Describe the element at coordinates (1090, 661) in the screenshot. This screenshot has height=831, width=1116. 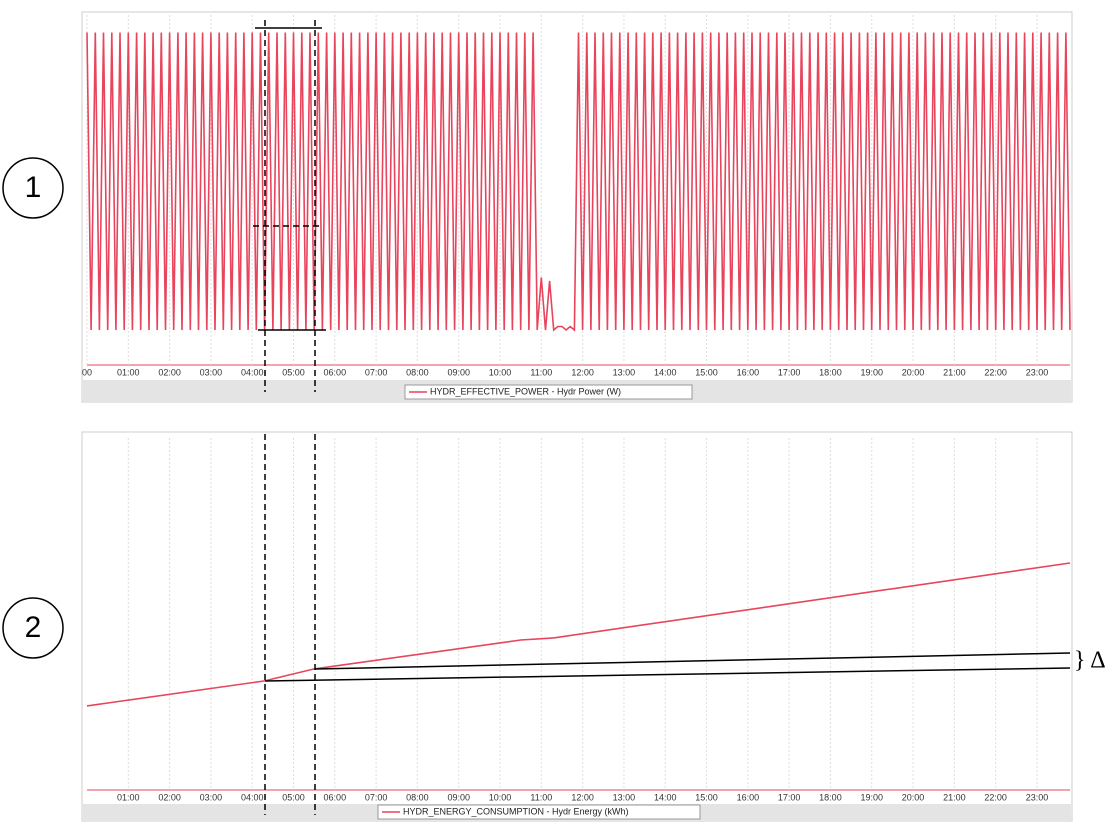
I see `delta-label: } Δ` at that location.